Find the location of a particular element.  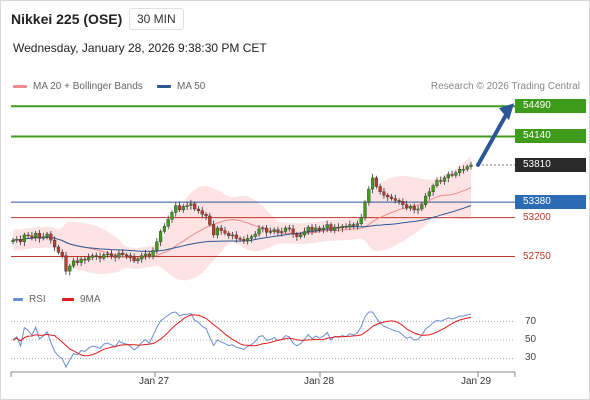

timeframe-selector: 30 MIN is located at coordinates (156, 19).